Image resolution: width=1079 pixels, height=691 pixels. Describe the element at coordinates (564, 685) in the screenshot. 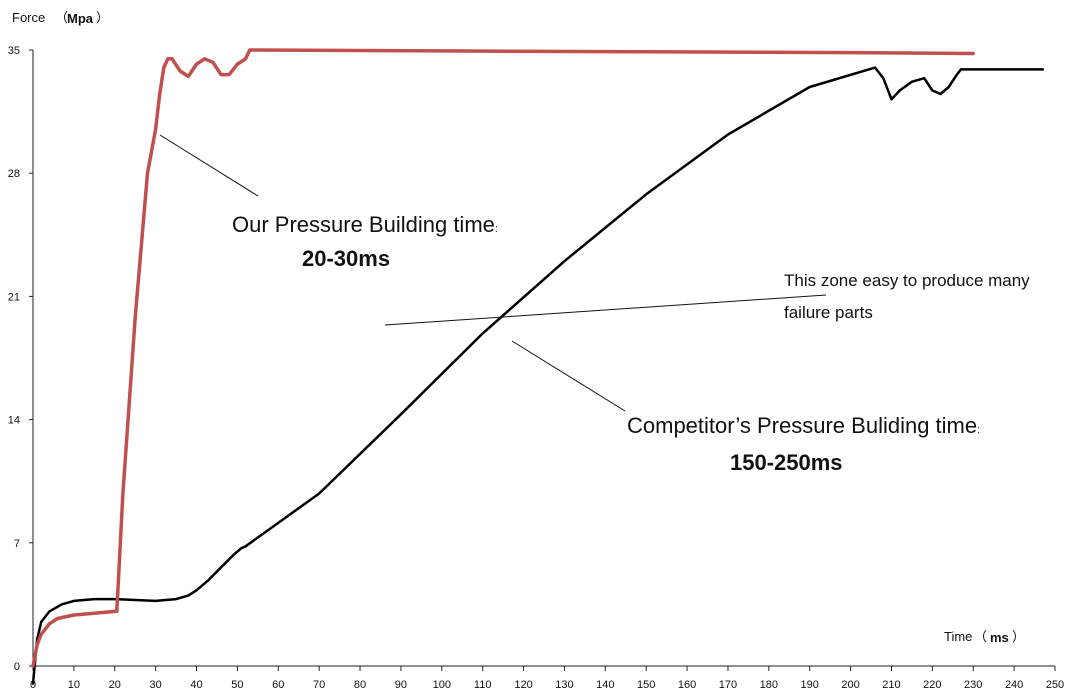

I see `x-tick-label: 130` at that location.